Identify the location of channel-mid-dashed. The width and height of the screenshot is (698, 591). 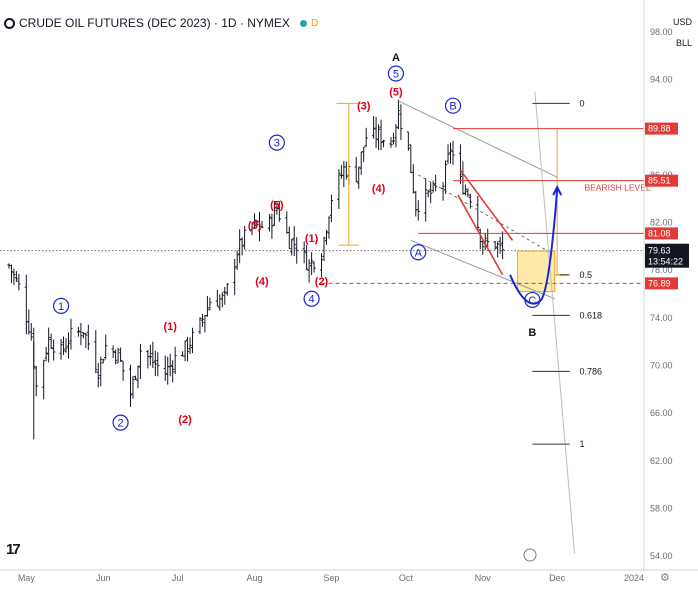
(484, 213).